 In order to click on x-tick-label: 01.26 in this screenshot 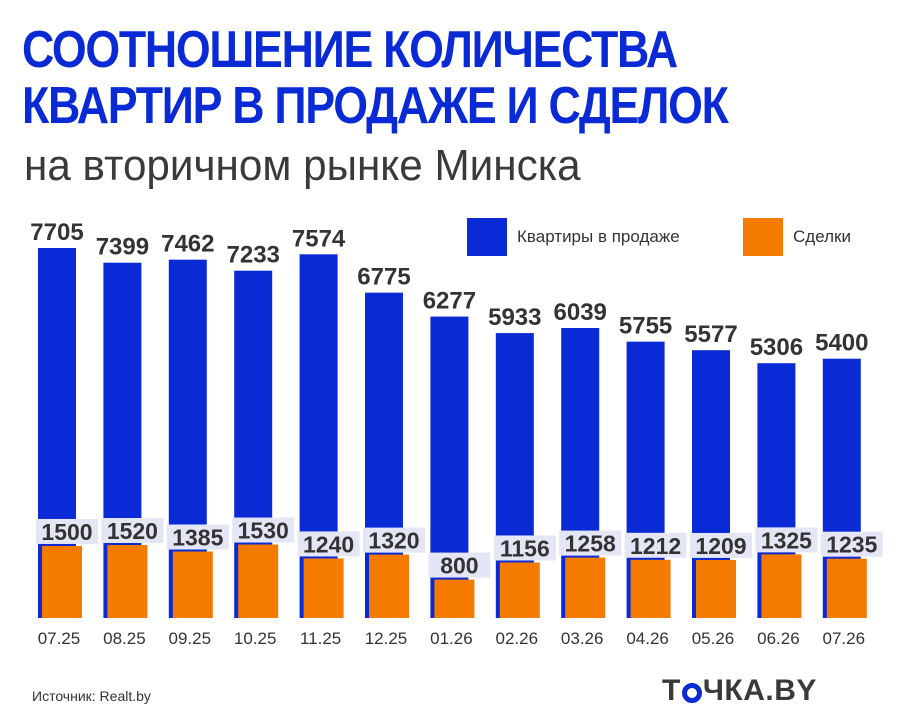, I will do `click(451, 638)`.